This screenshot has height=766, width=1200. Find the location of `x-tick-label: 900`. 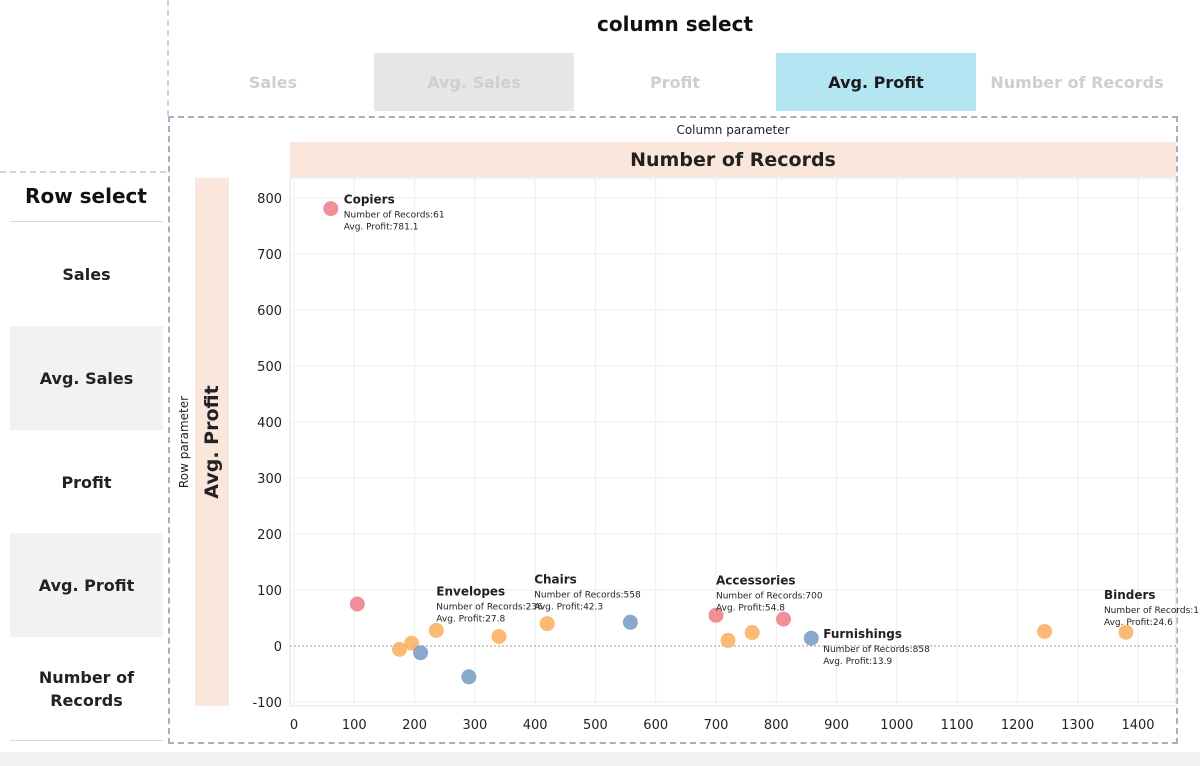

x-tick-label: 900 is located at coordinates (836, 725).